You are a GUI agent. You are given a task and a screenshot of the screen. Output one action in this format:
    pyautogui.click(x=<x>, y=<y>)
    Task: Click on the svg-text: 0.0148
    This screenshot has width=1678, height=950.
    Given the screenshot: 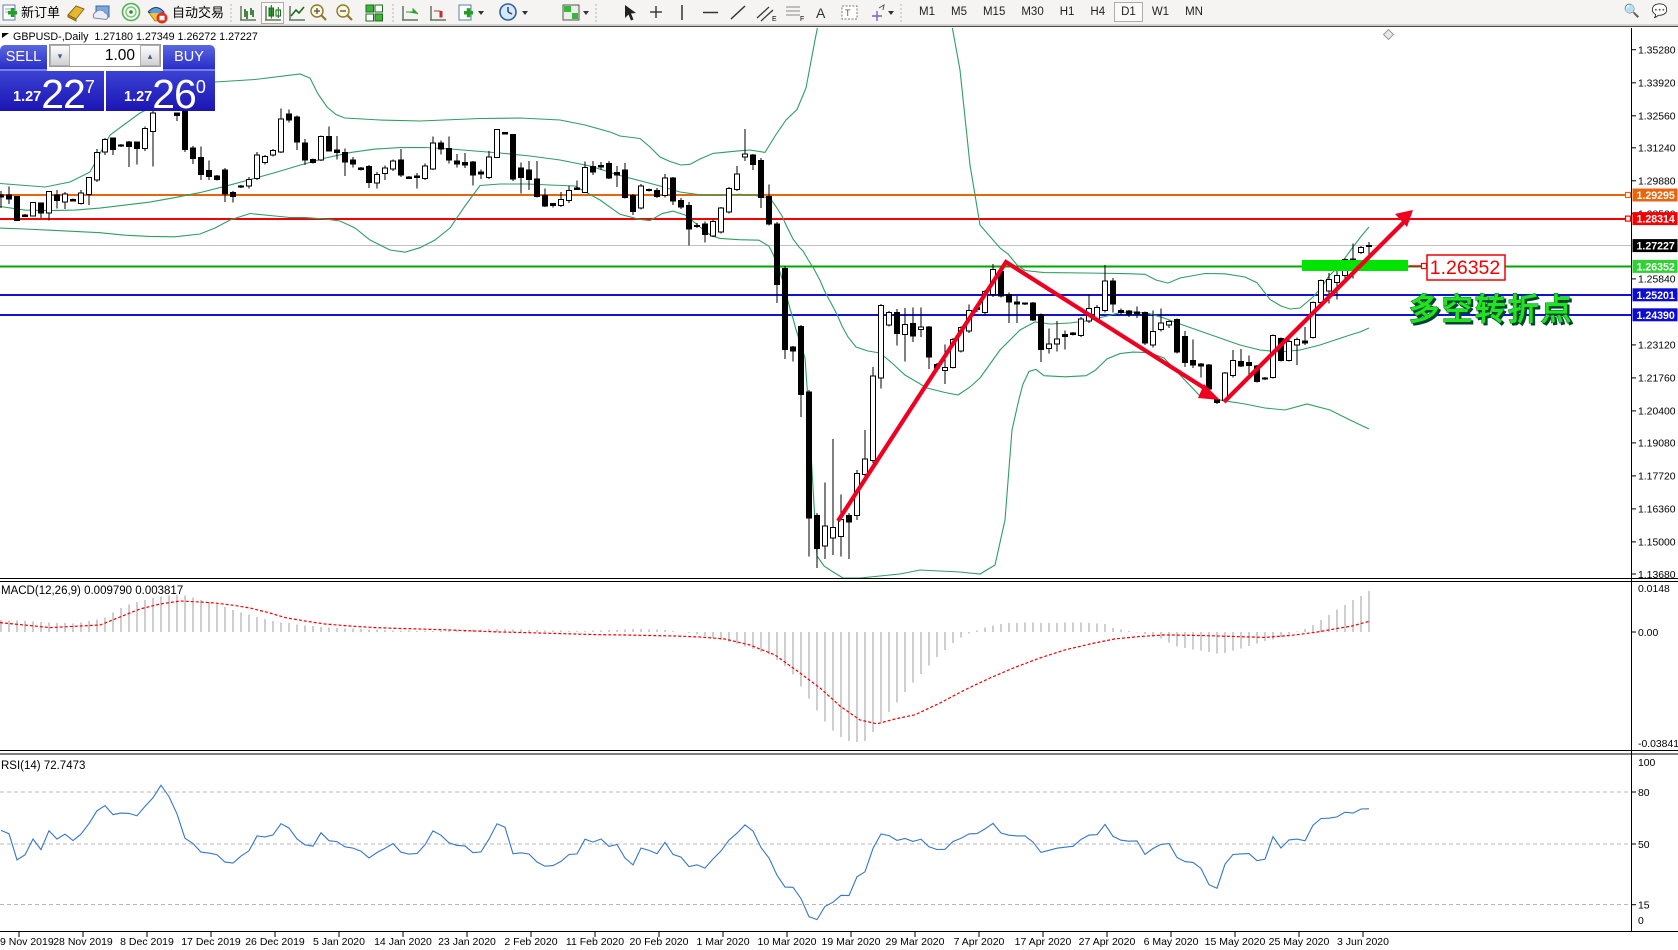 What is the action you would take?
    pyautogui.click(x=1654, y=589)
    